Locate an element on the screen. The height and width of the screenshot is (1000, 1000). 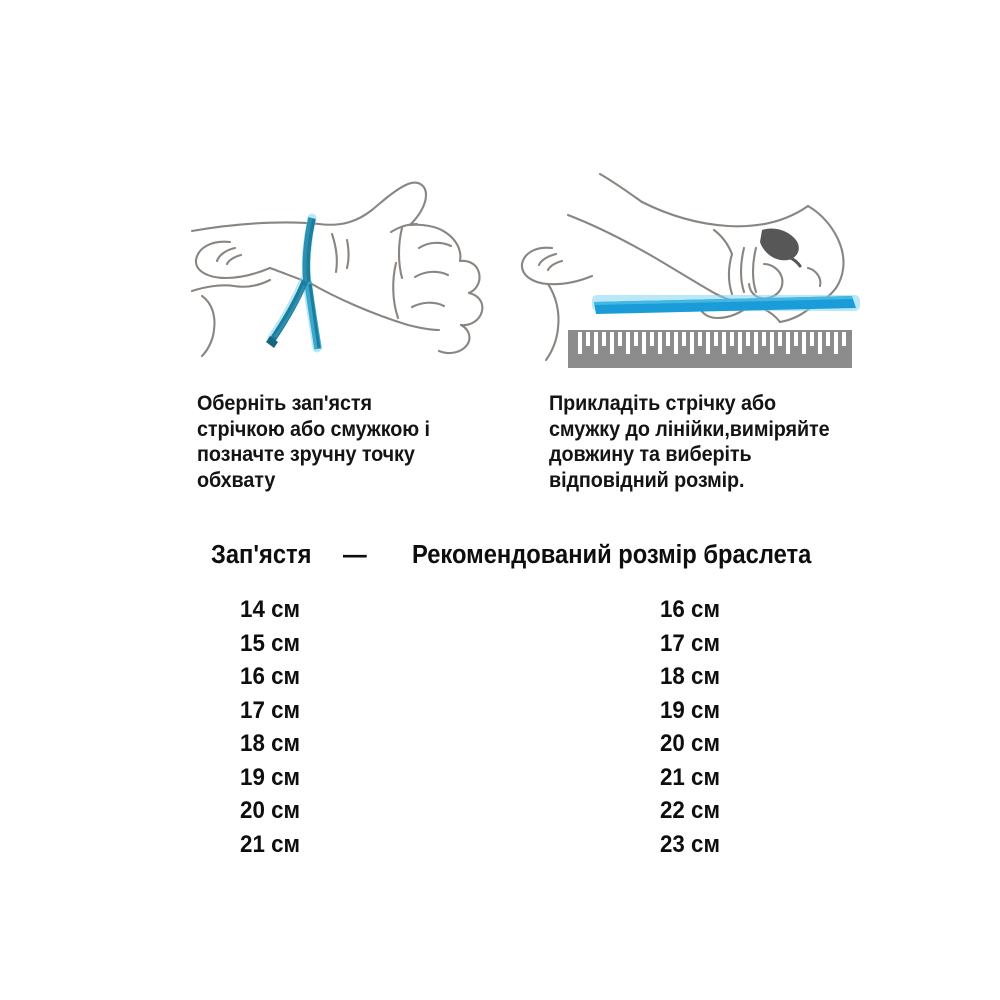
illustration-wrap-ribbon-around-wrist is located at coordinates (346, 278).